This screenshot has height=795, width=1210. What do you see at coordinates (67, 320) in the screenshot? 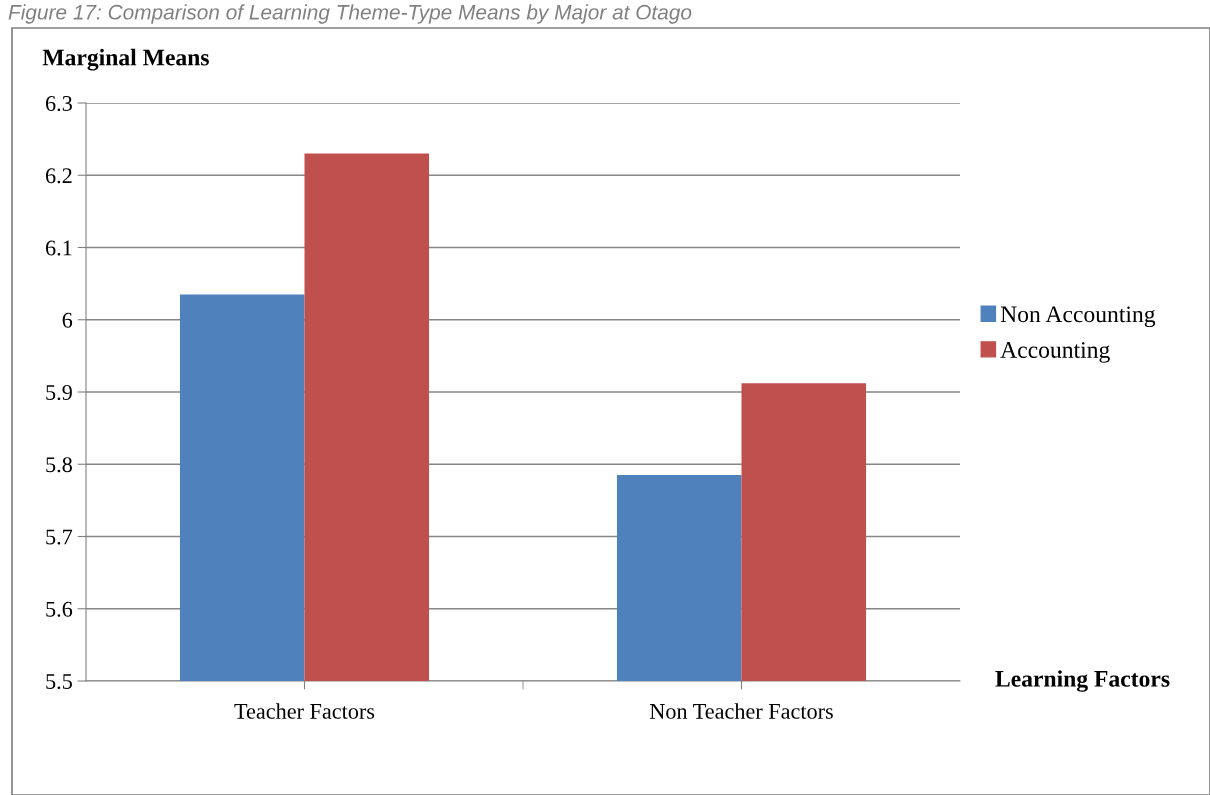
I see `y-tick-label: 6` at bounding box center [67, 320].